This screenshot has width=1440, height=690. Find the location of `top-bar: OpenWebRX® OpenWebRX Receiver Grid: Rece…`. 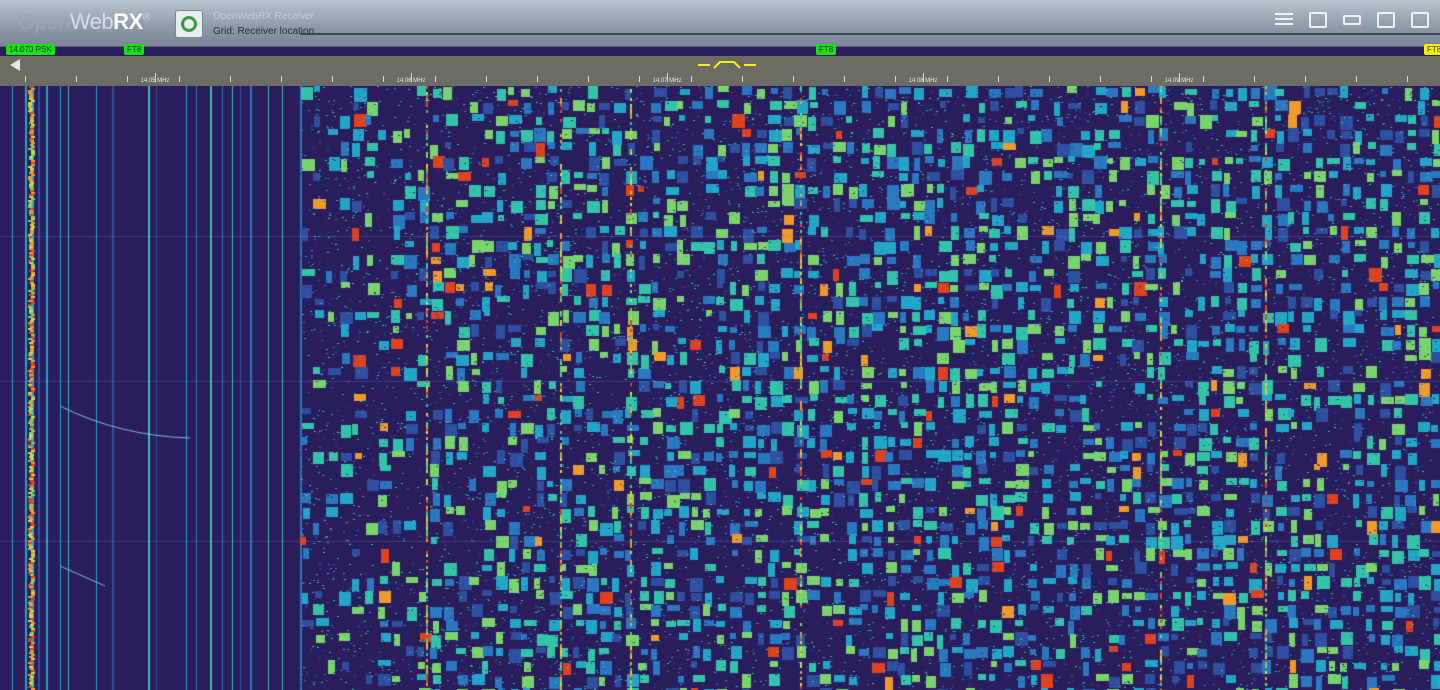

top-bar: OpenWebRX® OpenWebRX Receiver Grid: Rece… is located at coordinates (720, 23).